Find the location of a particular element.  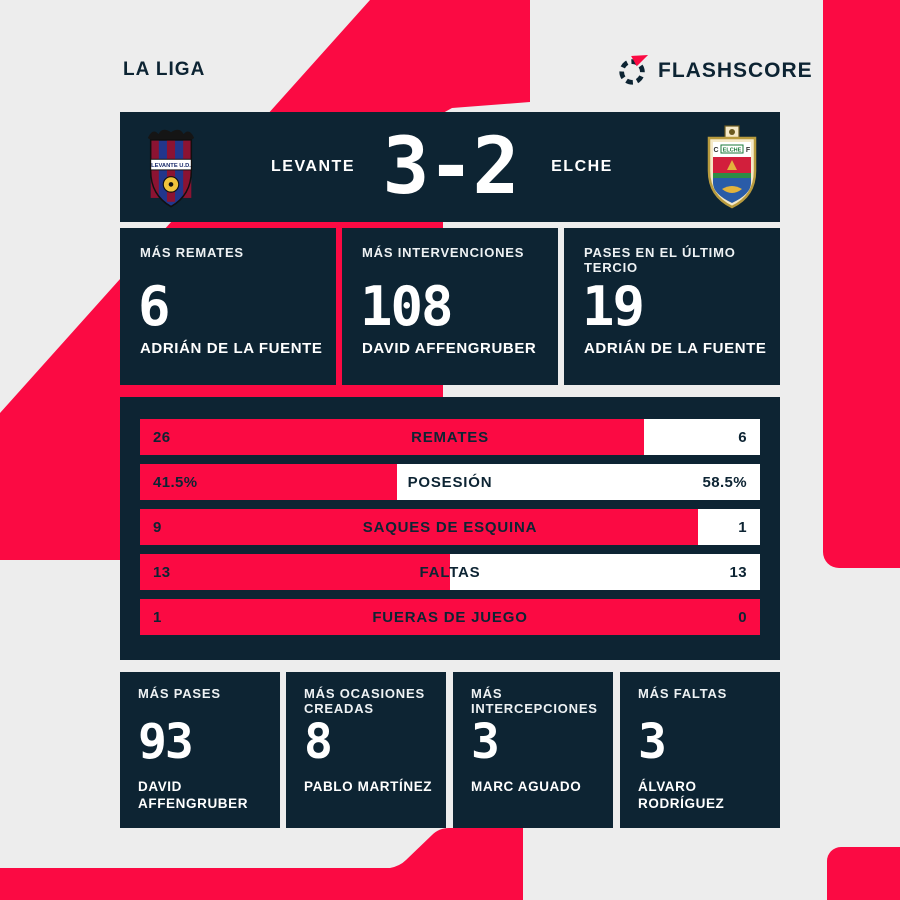

match-score: 3-2 is located at coordinates (451, 167).